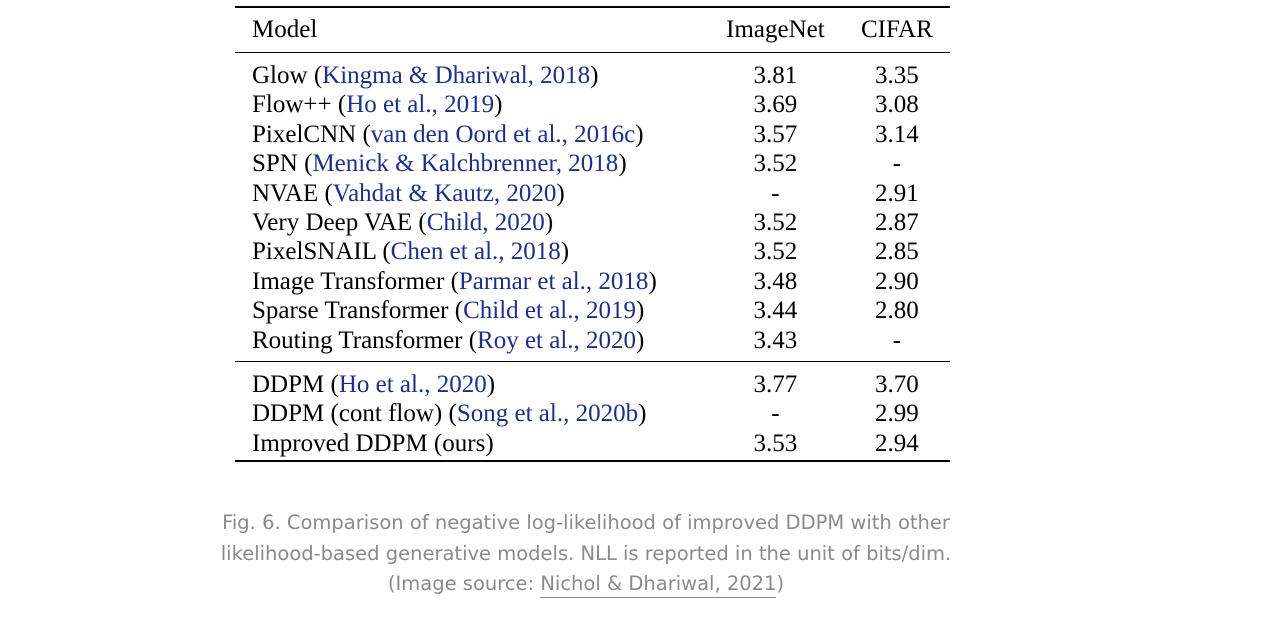 This screenshot has height=624, width=1262. What do you see at coordinates (775, 281) in the screenshot?
I see `imagenet-nll-cell: 3.48` at bounding box center [775, 281].